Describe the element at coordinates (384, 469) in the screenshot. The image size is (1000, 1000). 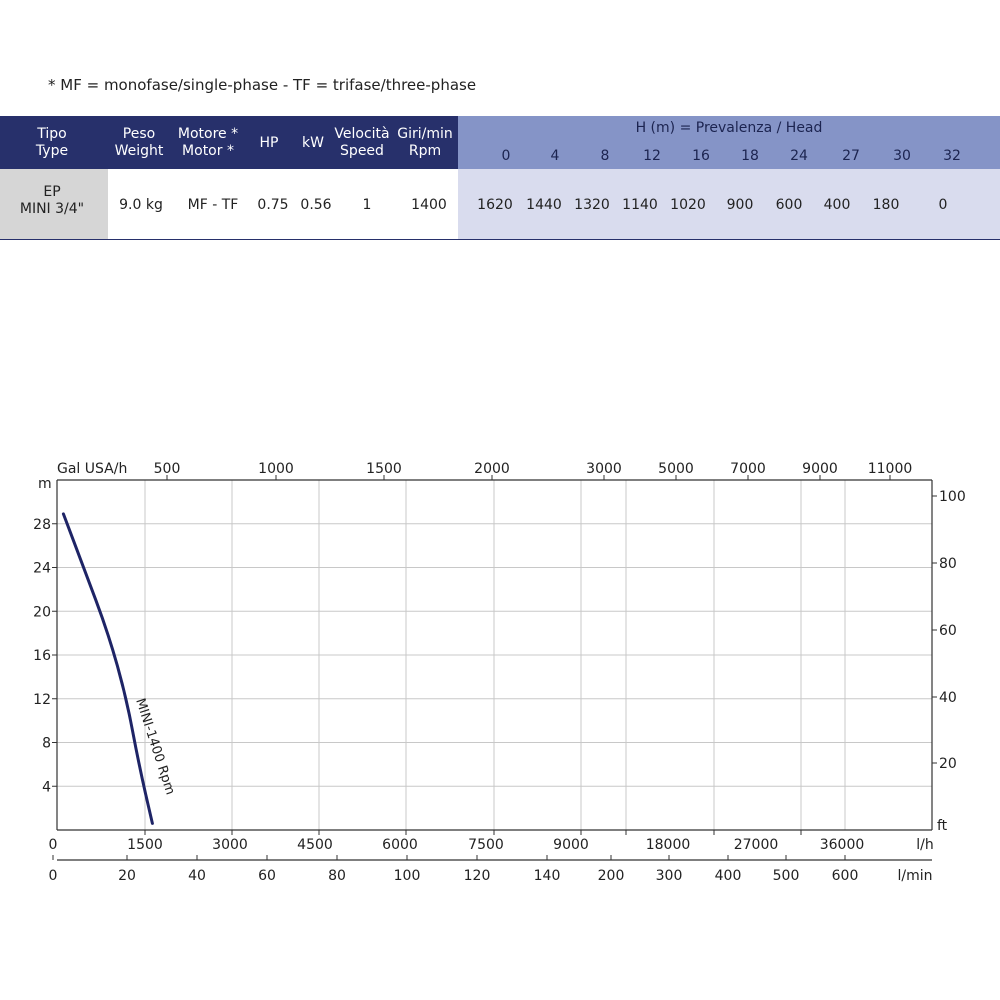
I see `top-tick-label: 1500` at that location.